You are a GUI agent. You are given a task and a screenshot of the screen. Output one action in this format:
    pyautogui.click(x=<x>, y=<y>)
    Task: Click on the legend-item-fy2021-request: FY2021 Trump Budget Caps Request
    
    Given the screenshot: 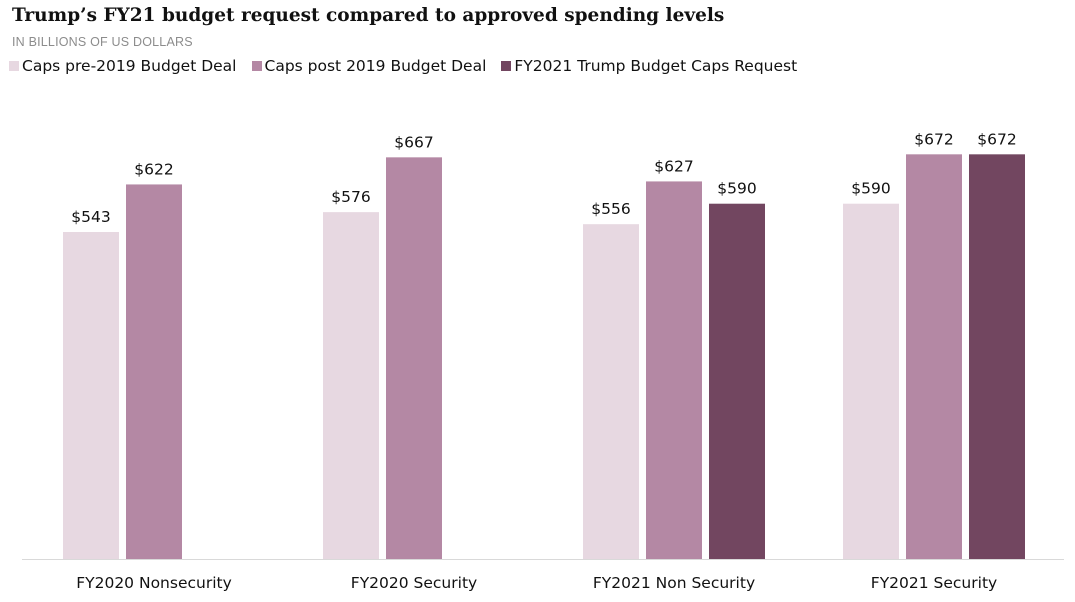 What is the action you would take?
    pyautogui.click(x=649, y=66)
    